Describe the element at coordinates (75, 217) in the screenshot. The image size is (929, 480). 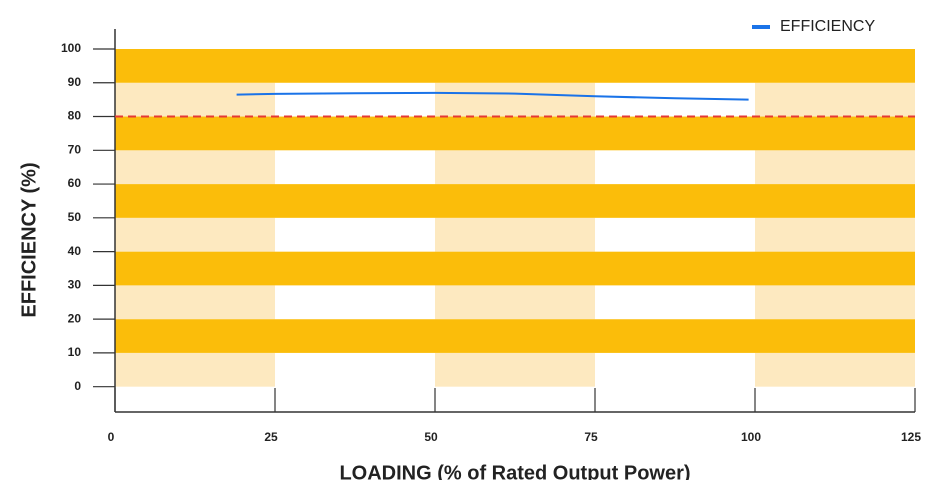
I see `y-tick-label: 50` at that location.